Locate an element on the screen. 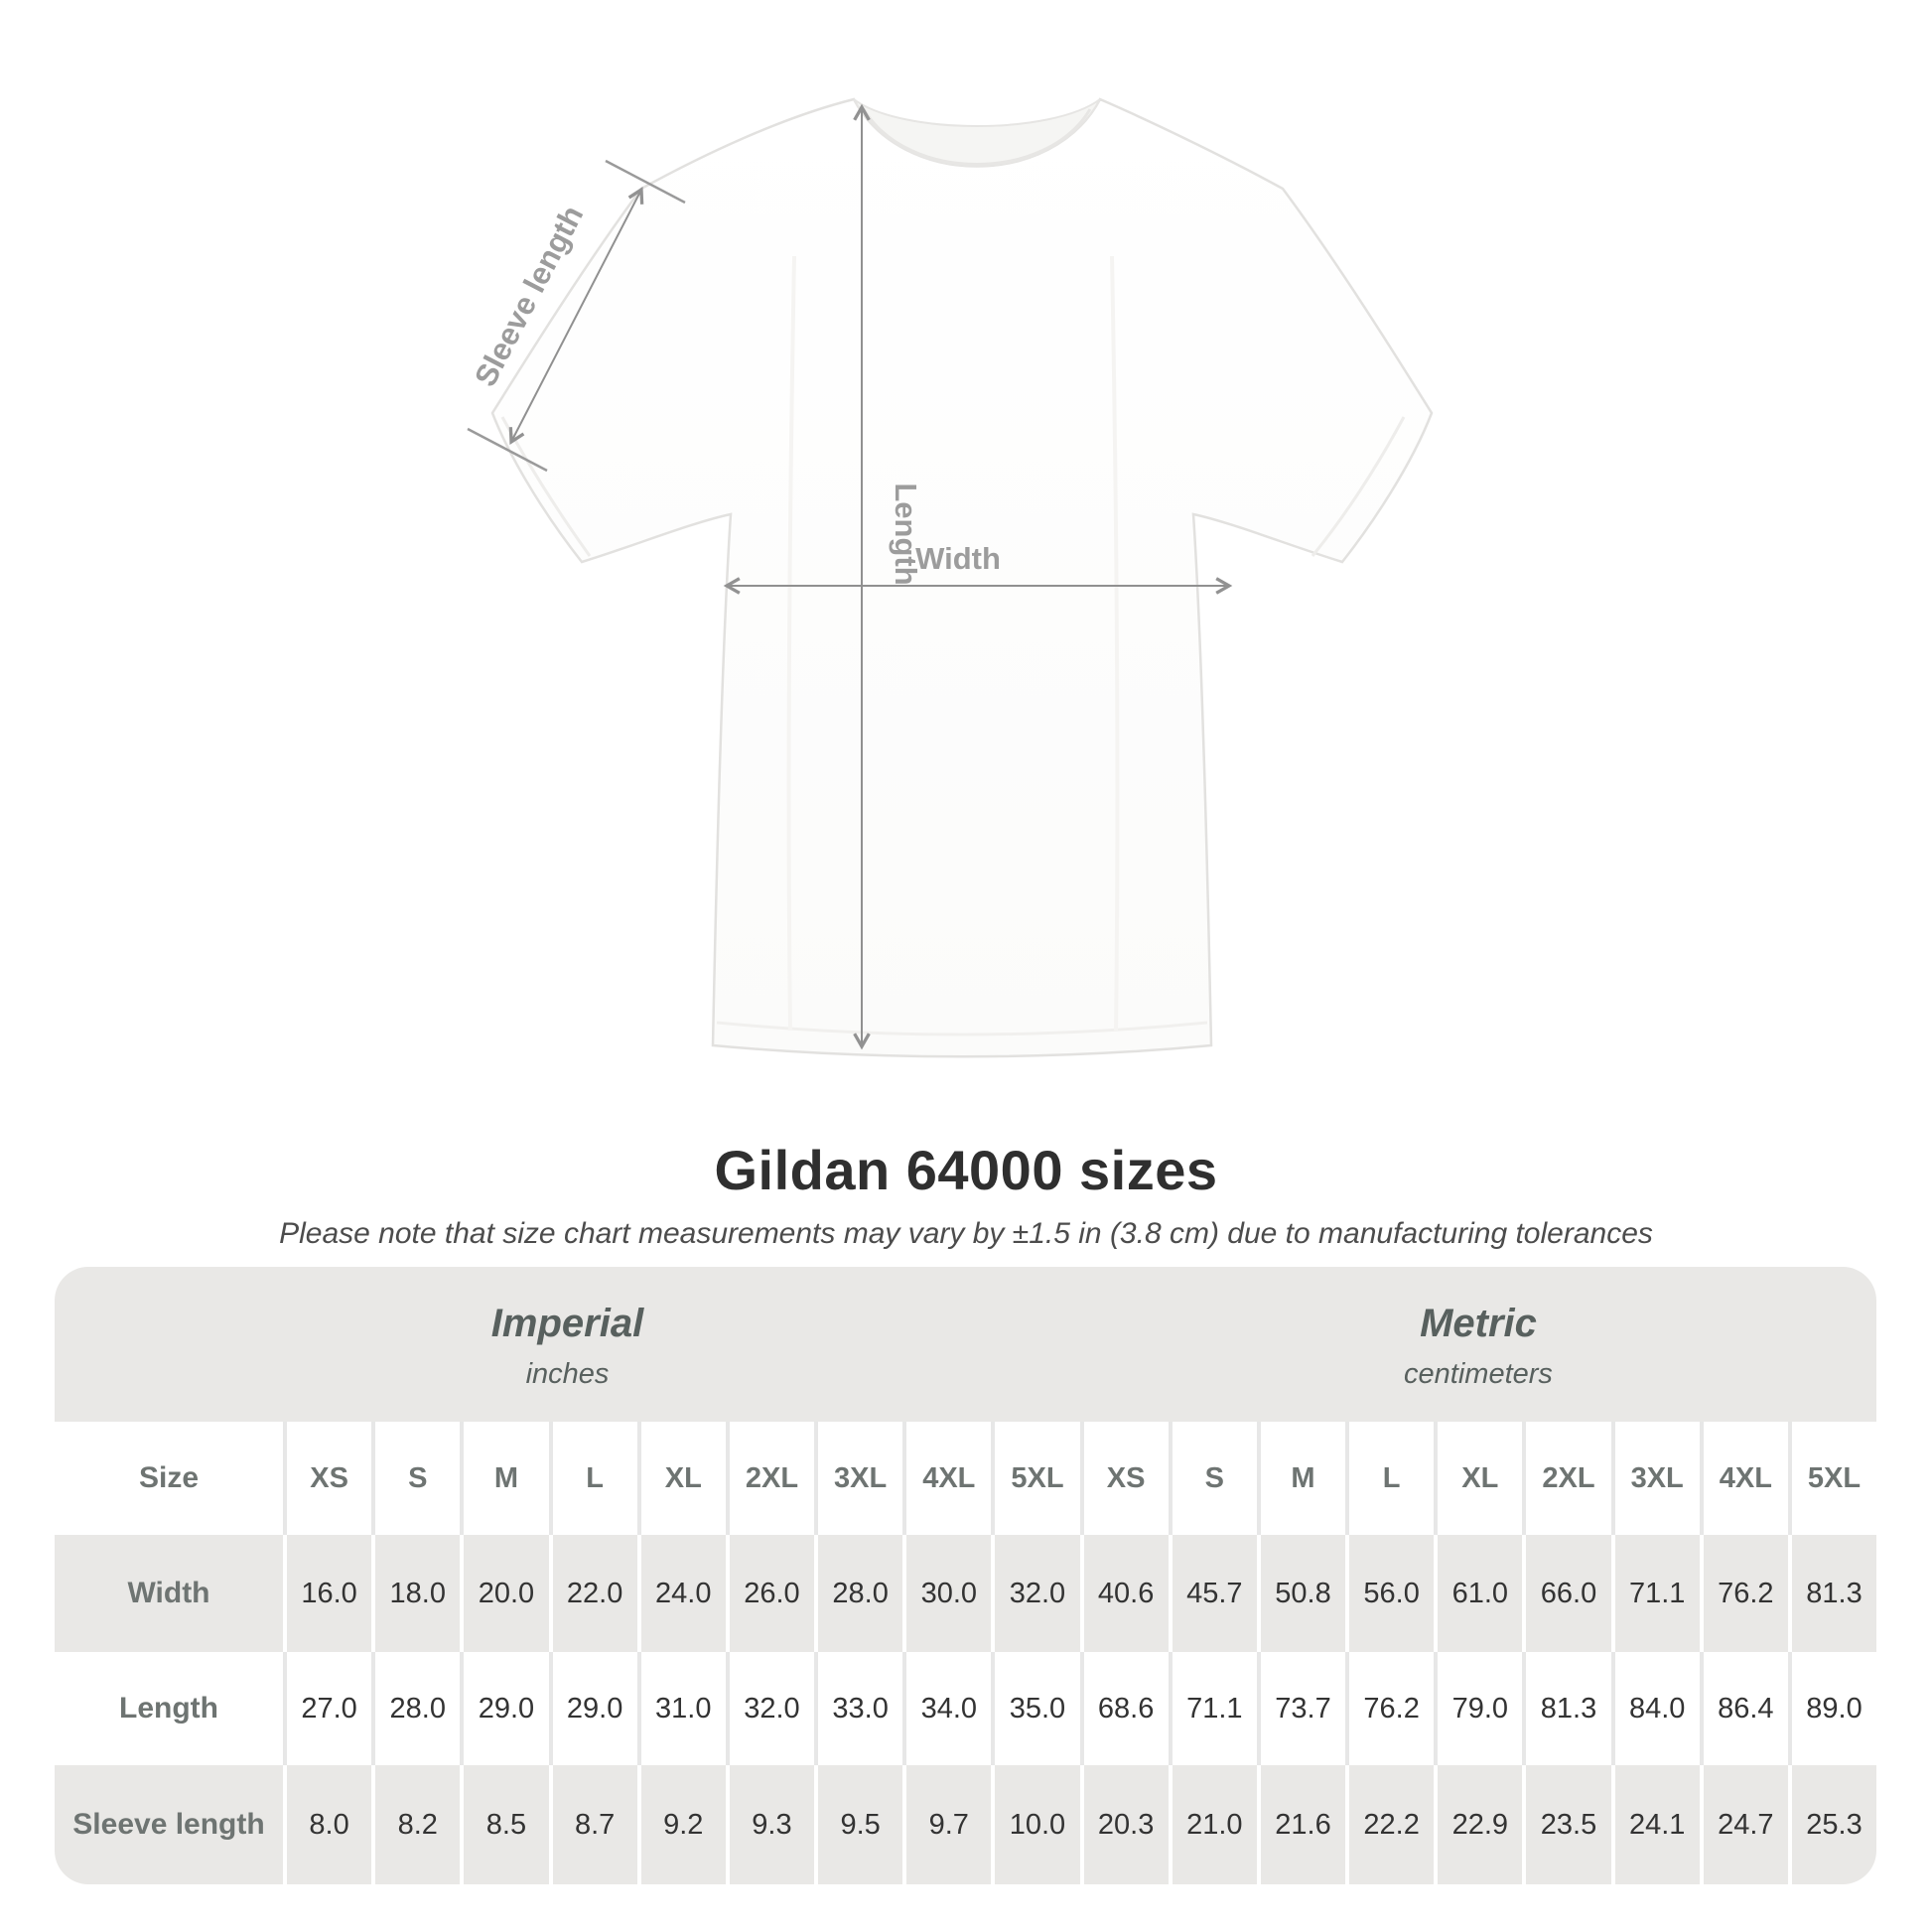 This screenshot has height=1932, width=1932. value-cell: 40.6 is located at coordinates (1124, 1594).